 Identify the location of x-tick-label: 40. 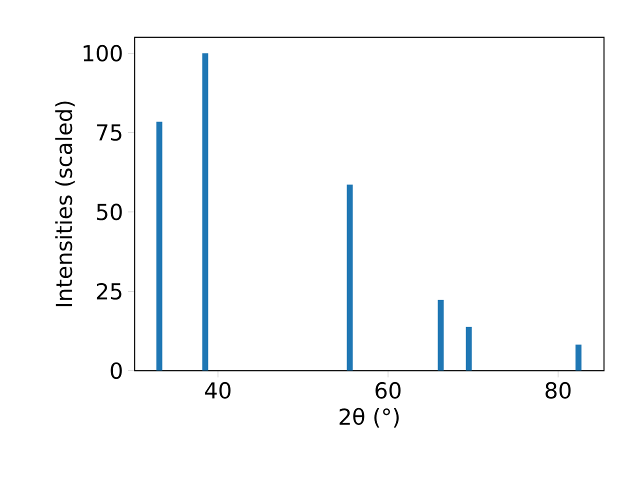
(218, 390).